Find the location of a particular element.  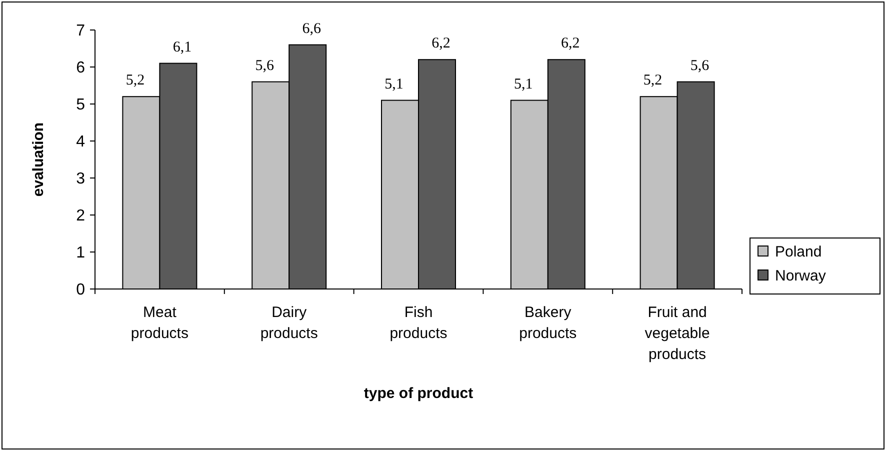

x-tick-label: Fruit and vegetable products is located at coordinates (677, 333).